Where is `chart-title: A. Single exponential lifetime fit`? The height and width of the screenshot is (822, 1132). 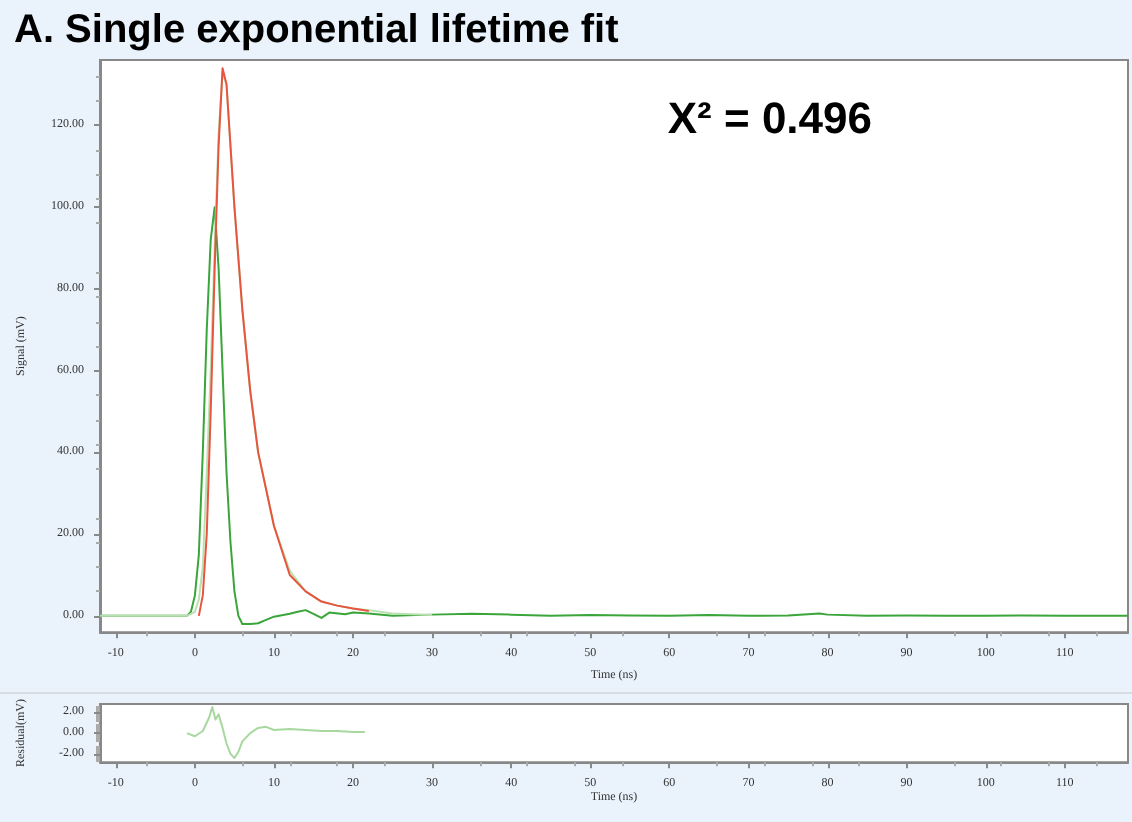
chart-title: A. Single exponential lifetime fit is located at coordinates (317, 30).